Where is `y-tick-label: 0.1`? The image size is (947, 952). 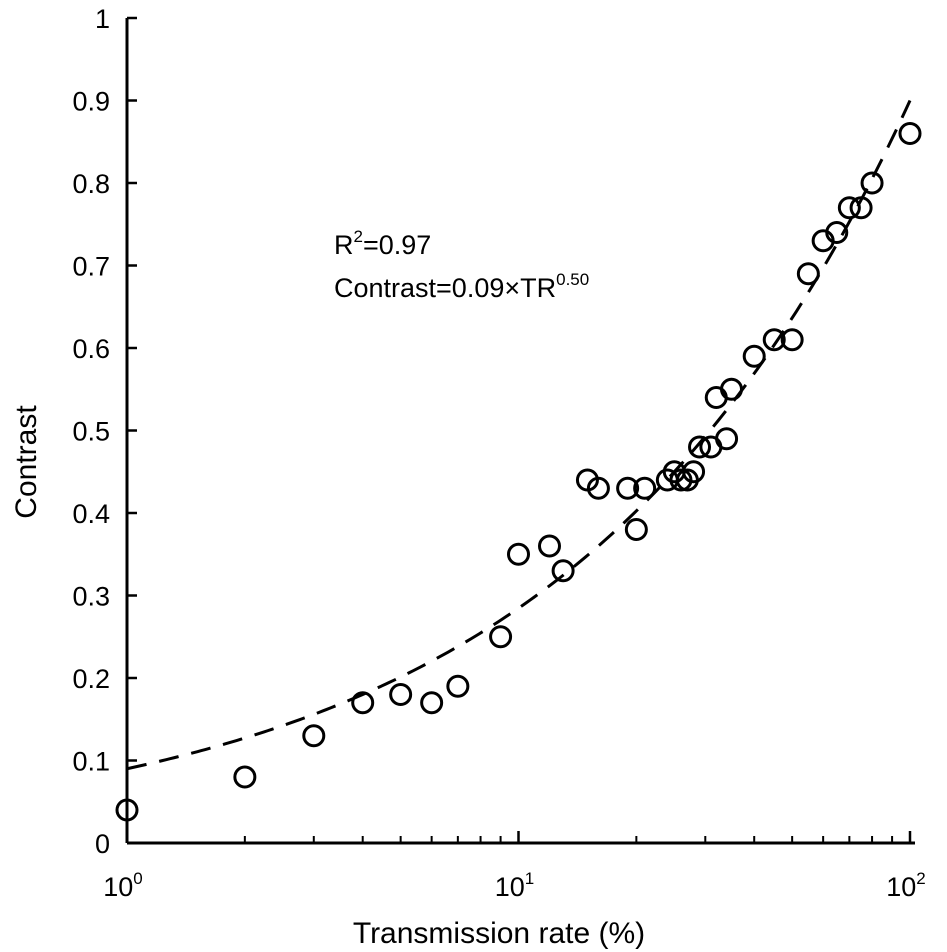
y-tick-label: 0.1 is located at coordinates (91, 762).